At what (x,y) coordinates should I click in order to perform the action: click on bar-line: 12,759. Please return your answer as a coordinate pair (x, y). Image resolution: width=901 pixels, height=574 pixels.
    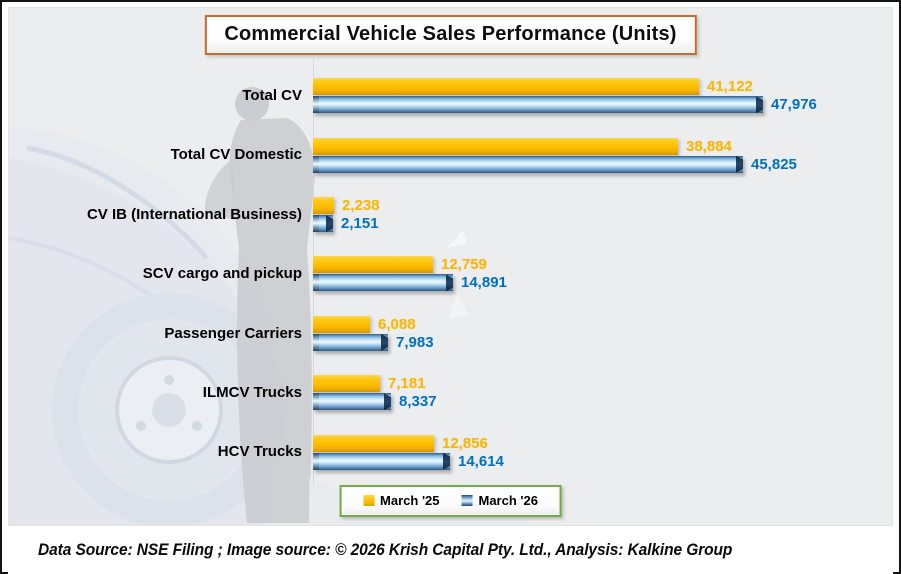
    Looking at the image, I should click on (598, 265).